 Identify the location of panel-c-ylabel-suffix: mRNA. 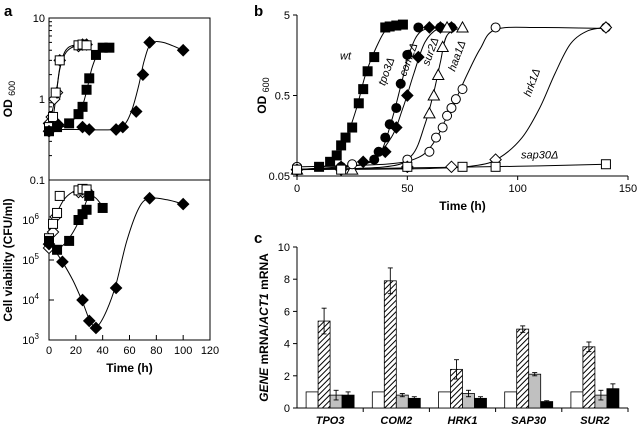
(264, 273).